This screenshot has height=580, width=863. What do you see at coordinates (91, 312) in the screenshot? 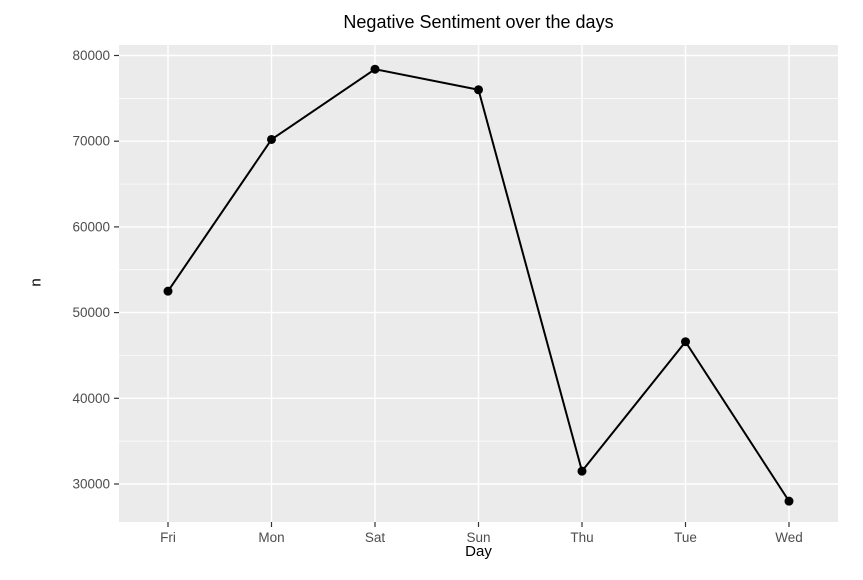
I see `y-tick-label: 50000` at bounding box center [91, 312].